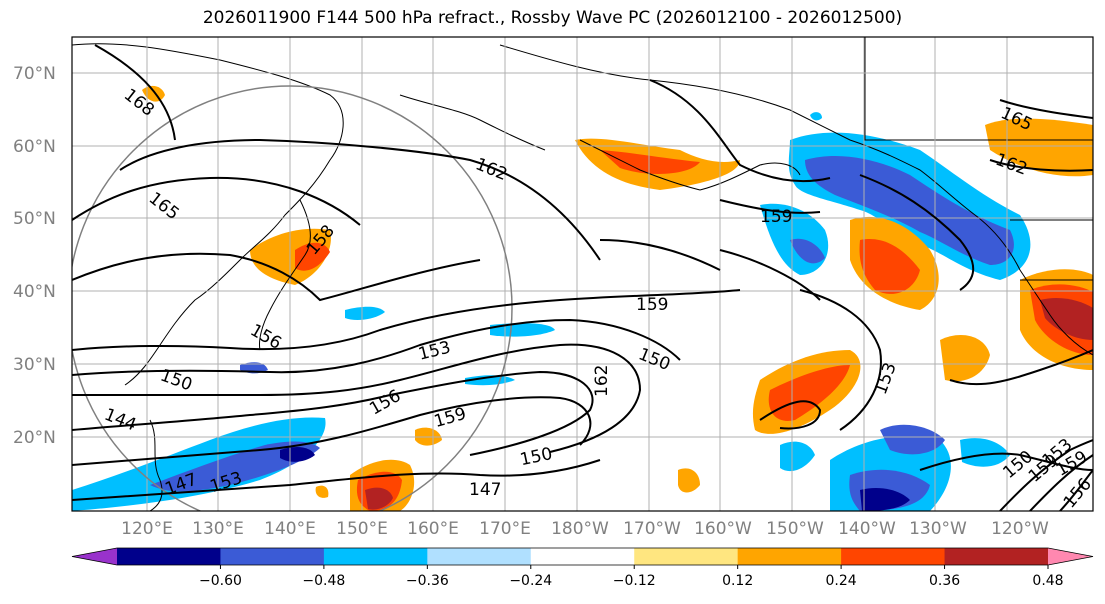  I want to click on lat-label: 60°N, so click(34, 147).